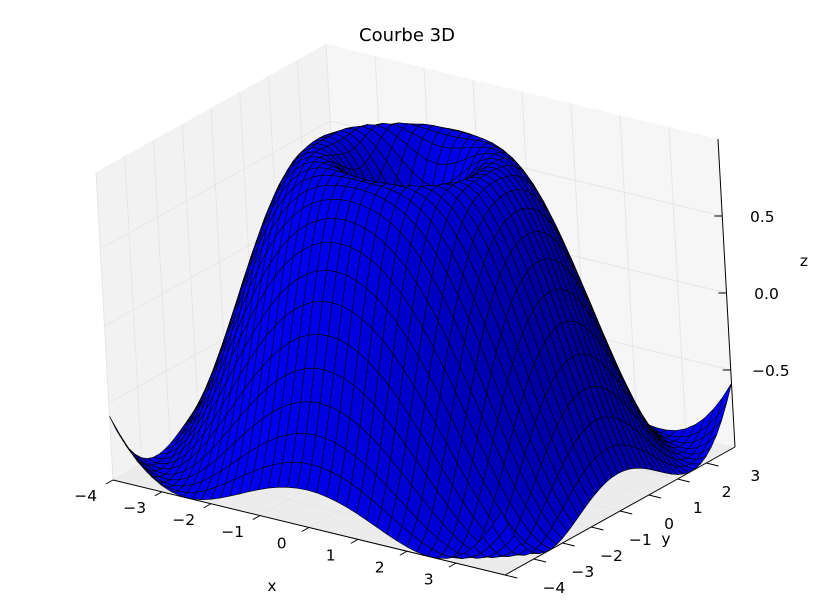 The image size is (815, 615). What do you see at coordinates (407, 35) in the screenshot?
I see `chart-title: Courbe 3D` at bounding box center [407, 35].